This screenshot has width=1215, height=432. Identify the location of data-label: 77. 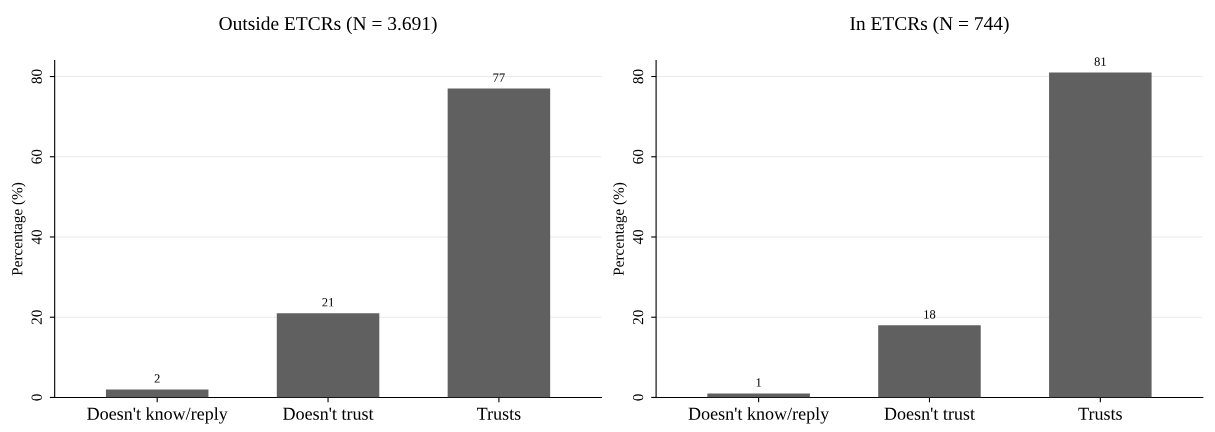
(499, 77).